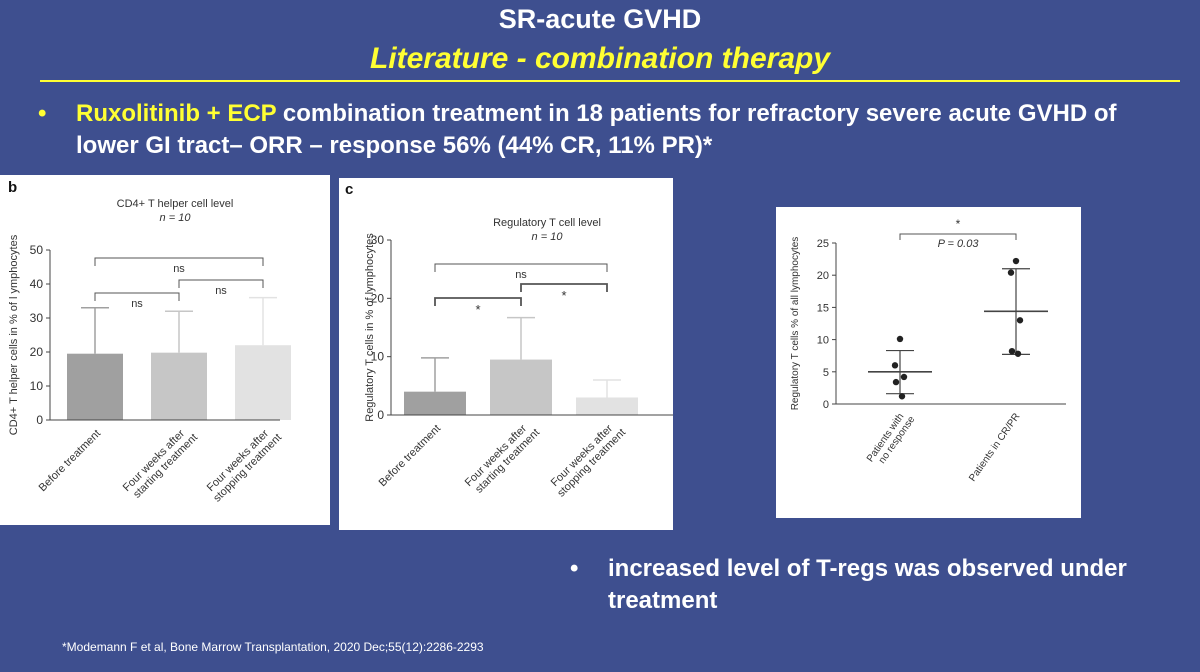 The image size is (1200, 672). Describe the element at coordinates (823, 244) in the screenshot. I see `y-tick-label: 25` at that location.